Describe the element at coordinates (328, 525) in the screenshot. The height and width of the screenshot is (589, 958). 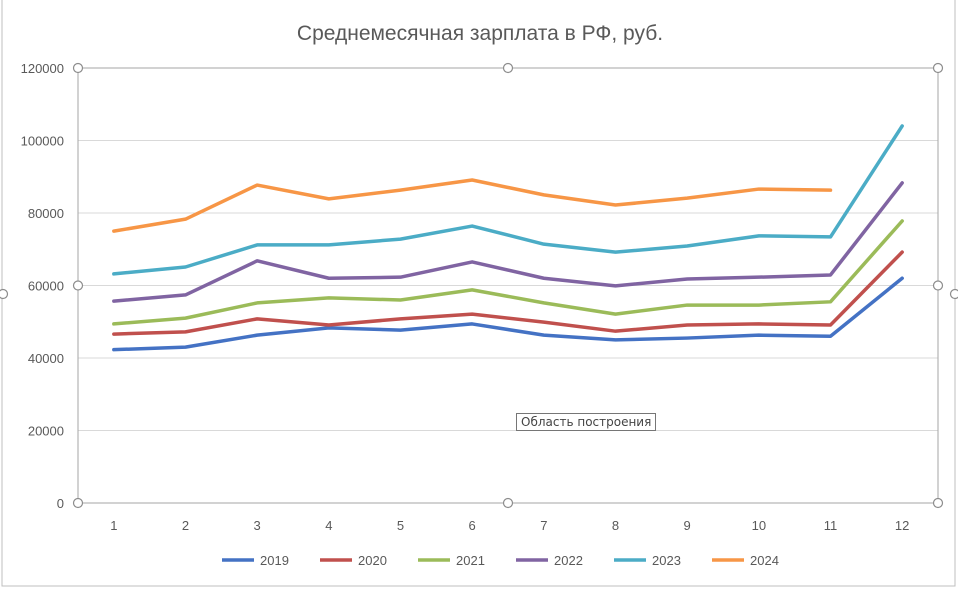
I see `x-tick-label: 4` at that location.